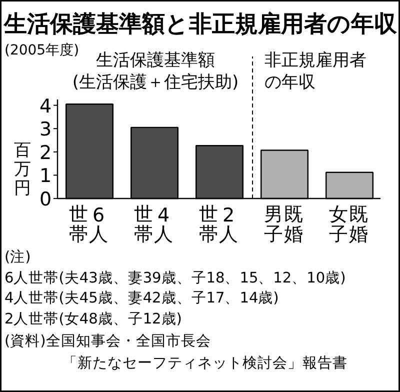 The width and height of the screenshot is (400, 392). Describe the element at coordinates (107, 341) in the screenshot. I see `text: (資料)全国知事会・全国市長会` at that location.